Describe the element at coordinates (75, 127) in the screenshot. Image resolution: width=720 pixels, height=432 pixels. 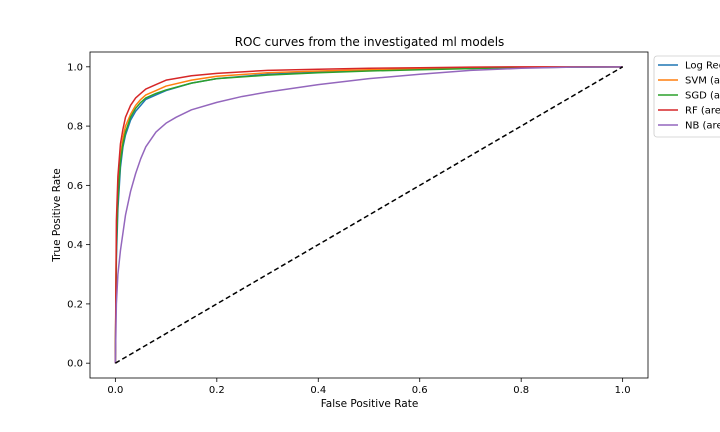
I see `y-tick-label: 0.8` at that location.